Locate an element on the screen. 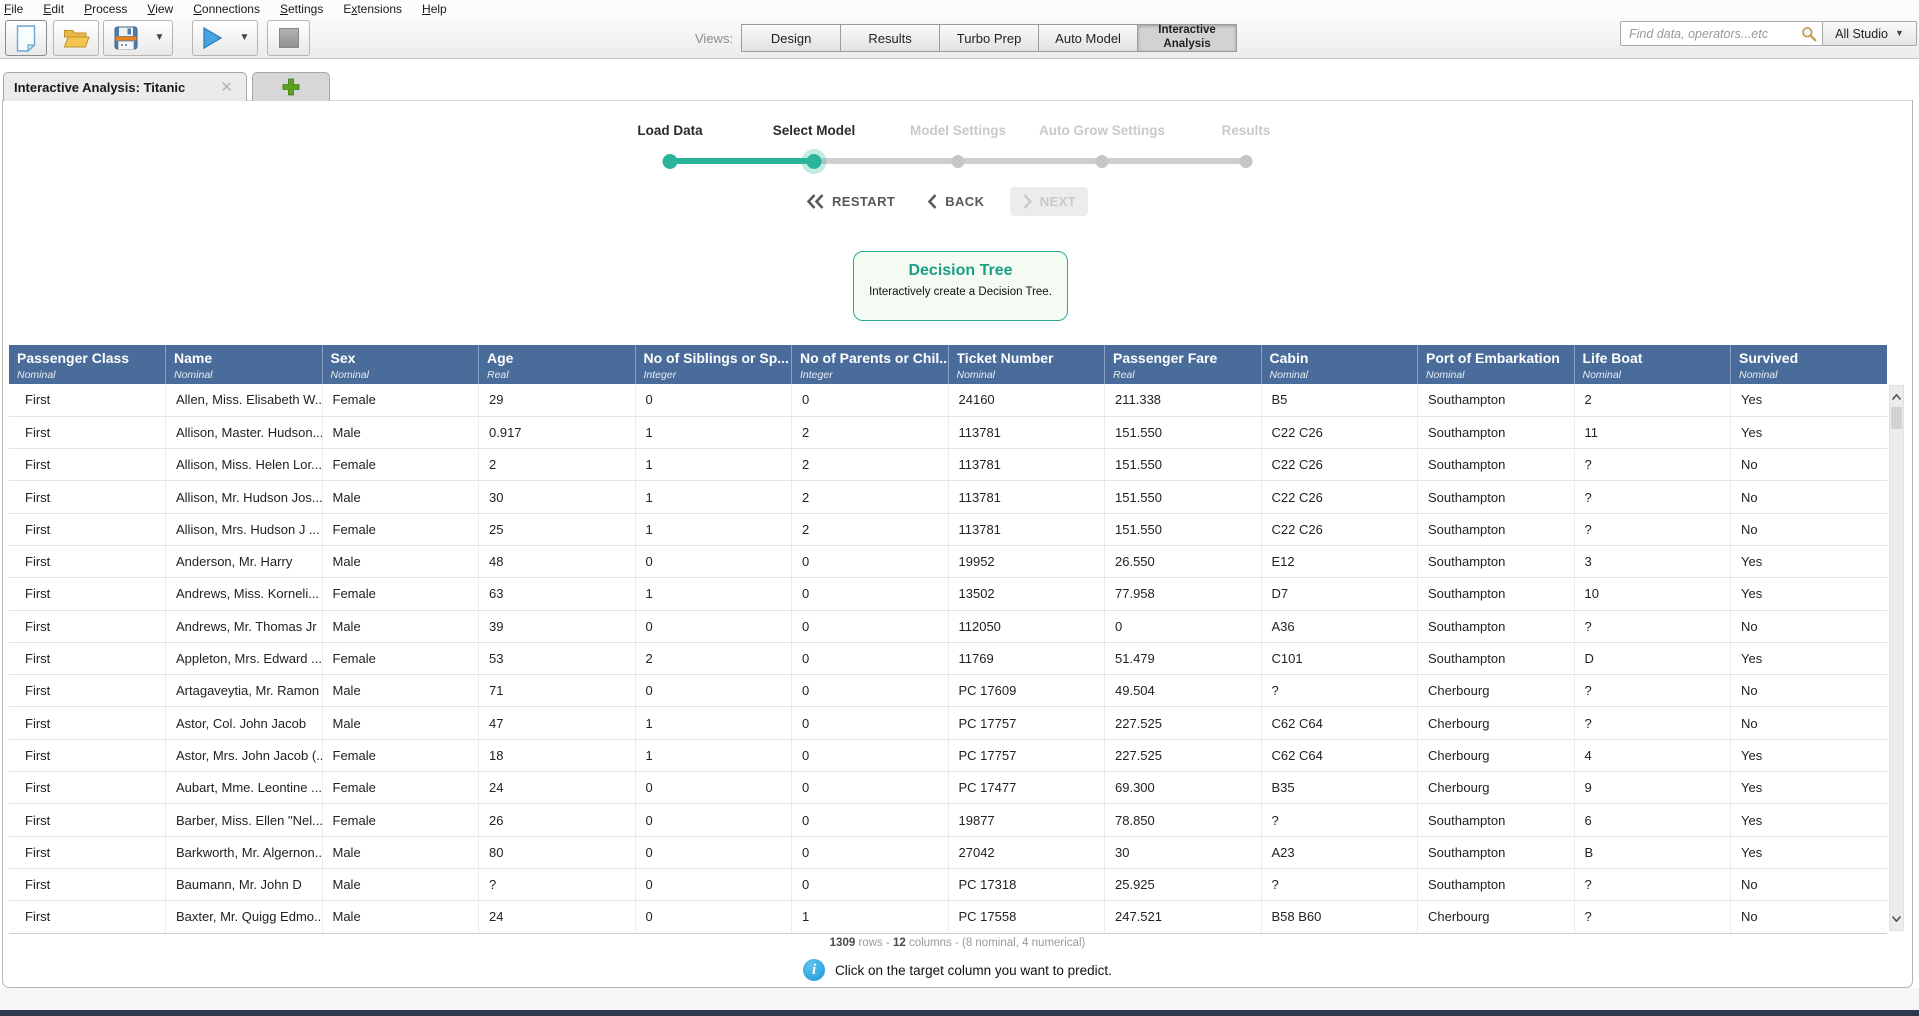 The width and height of the screenshot is (1919, 1016). chevron-left-icon is located at coordinates (932, 201).